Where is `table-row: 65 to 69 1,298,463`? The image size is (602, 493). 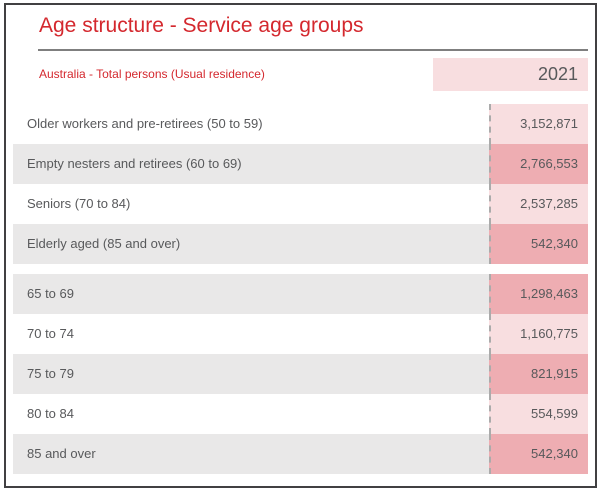 table-row: 65 to 69 1,298,463 is located at coordinates (300, 294).